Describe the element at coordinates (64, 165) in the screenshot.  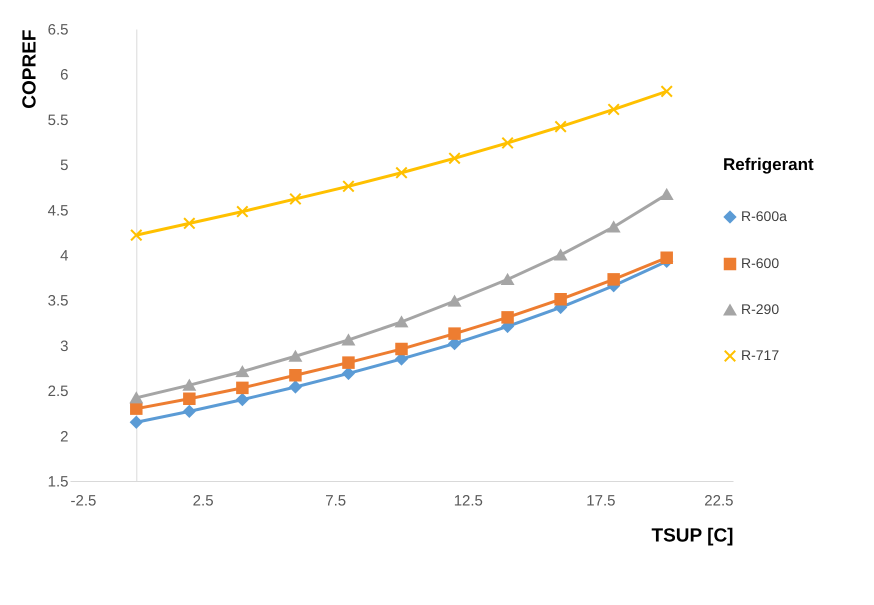
I see `y-tick-label: 5` at that location.